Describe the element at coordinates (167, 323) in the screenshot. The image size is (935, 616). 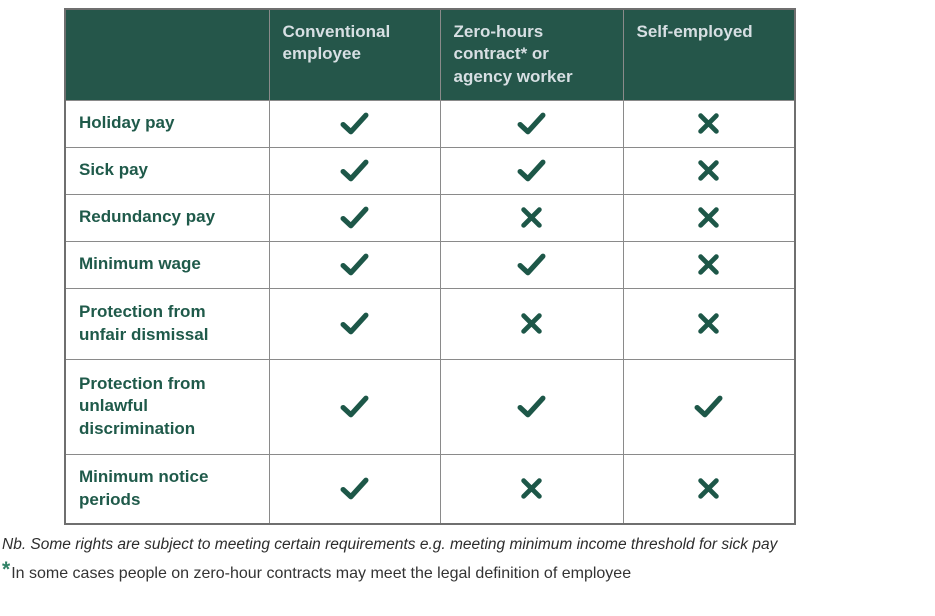
I see `row-label: Protection from unfair dismissal` at that location.